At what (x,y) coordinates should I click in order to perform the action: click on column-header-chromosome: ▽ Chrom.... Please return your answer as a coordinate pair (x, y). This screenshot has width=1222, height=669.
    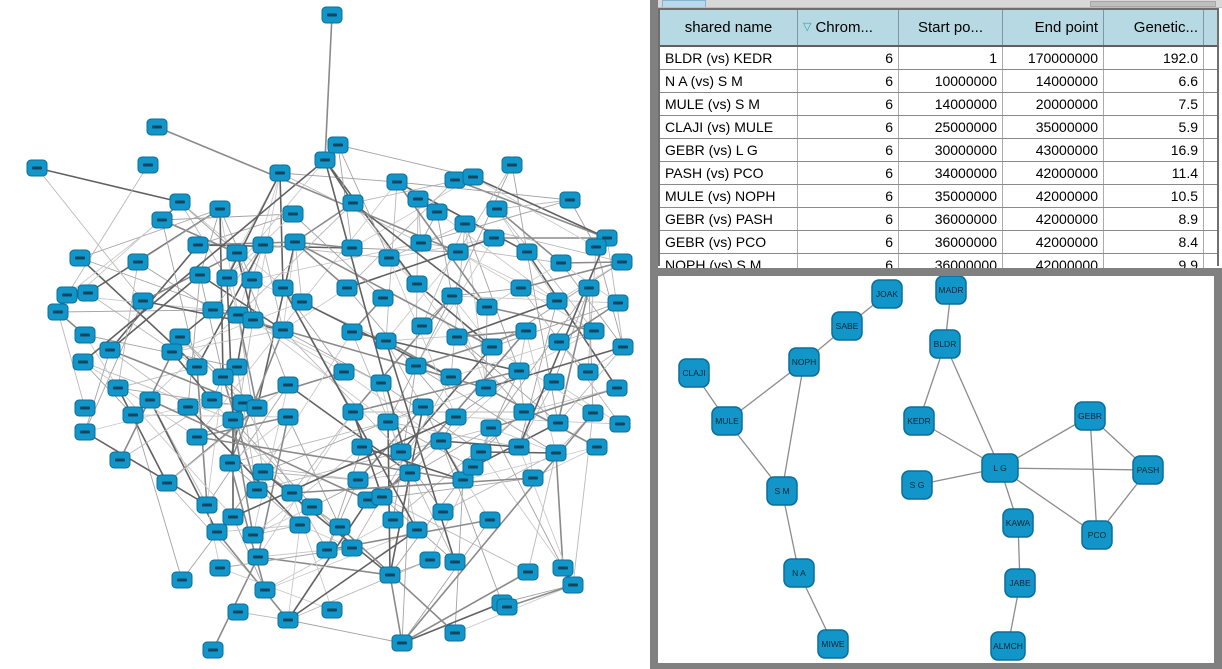
    Looking at the image, I should click on (848, 27).